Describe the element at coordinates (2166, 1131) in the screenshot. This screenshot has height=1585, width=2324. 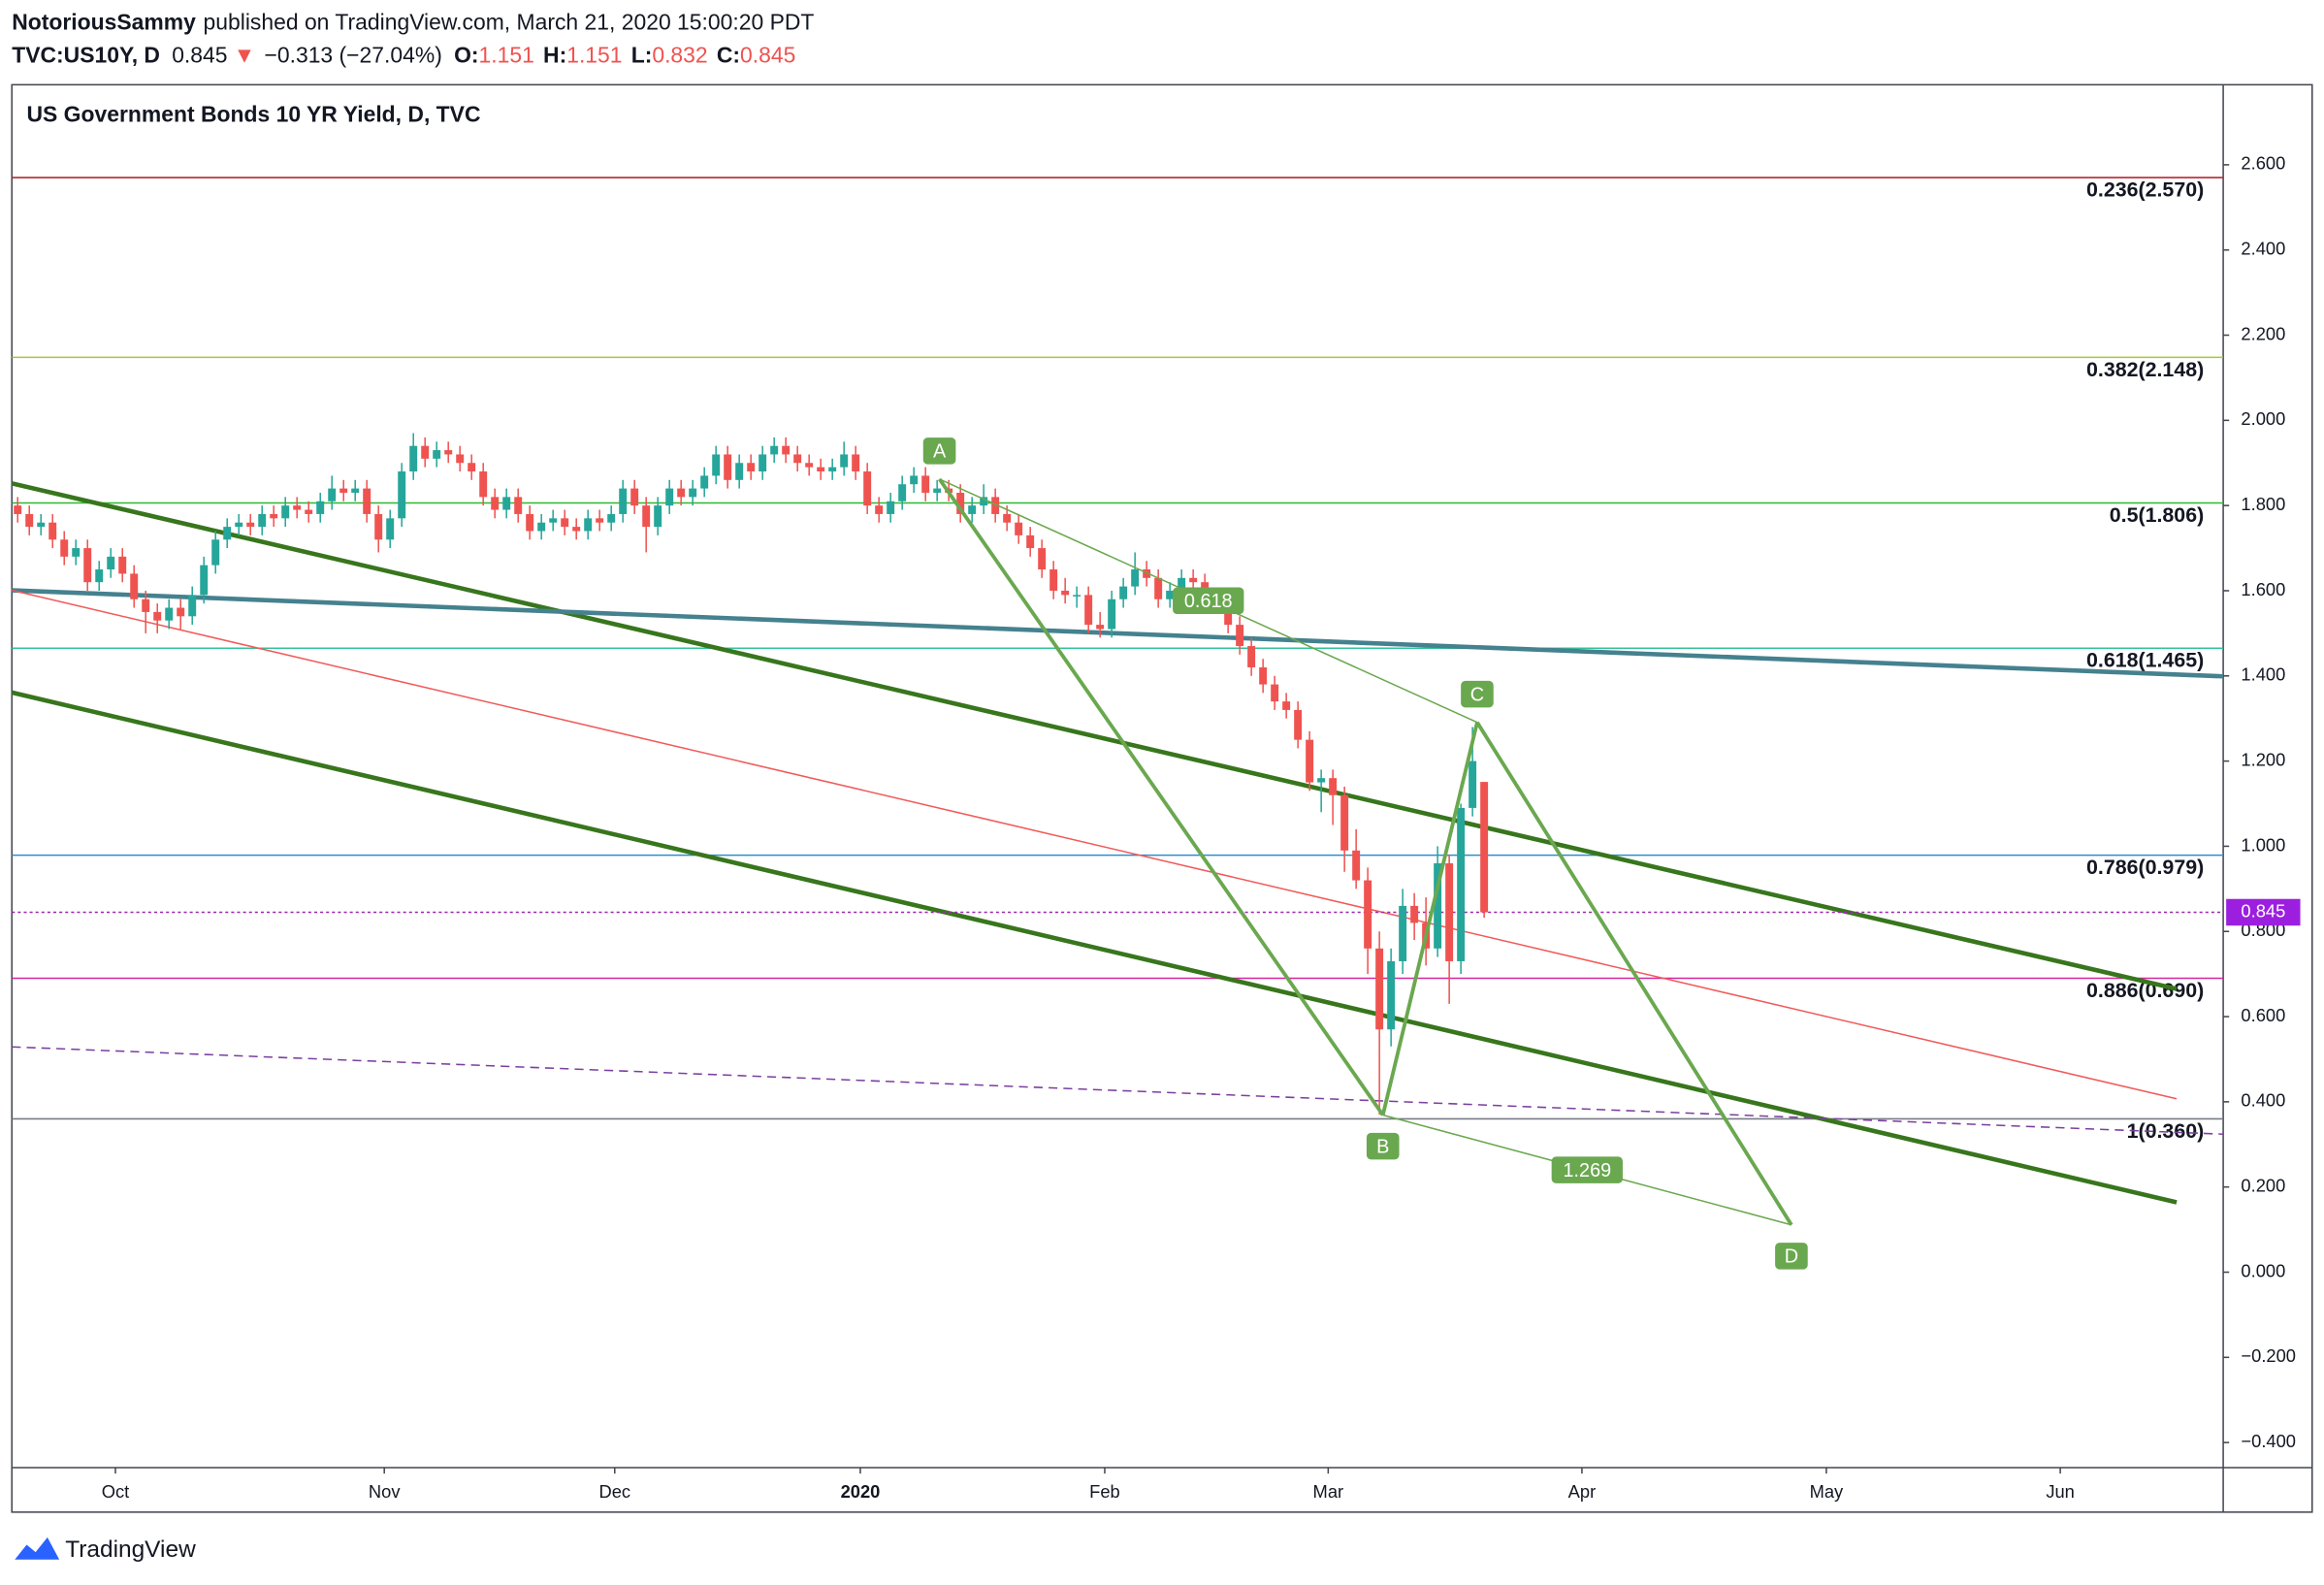
I see `fib-label: 1(0.360)` at that location.